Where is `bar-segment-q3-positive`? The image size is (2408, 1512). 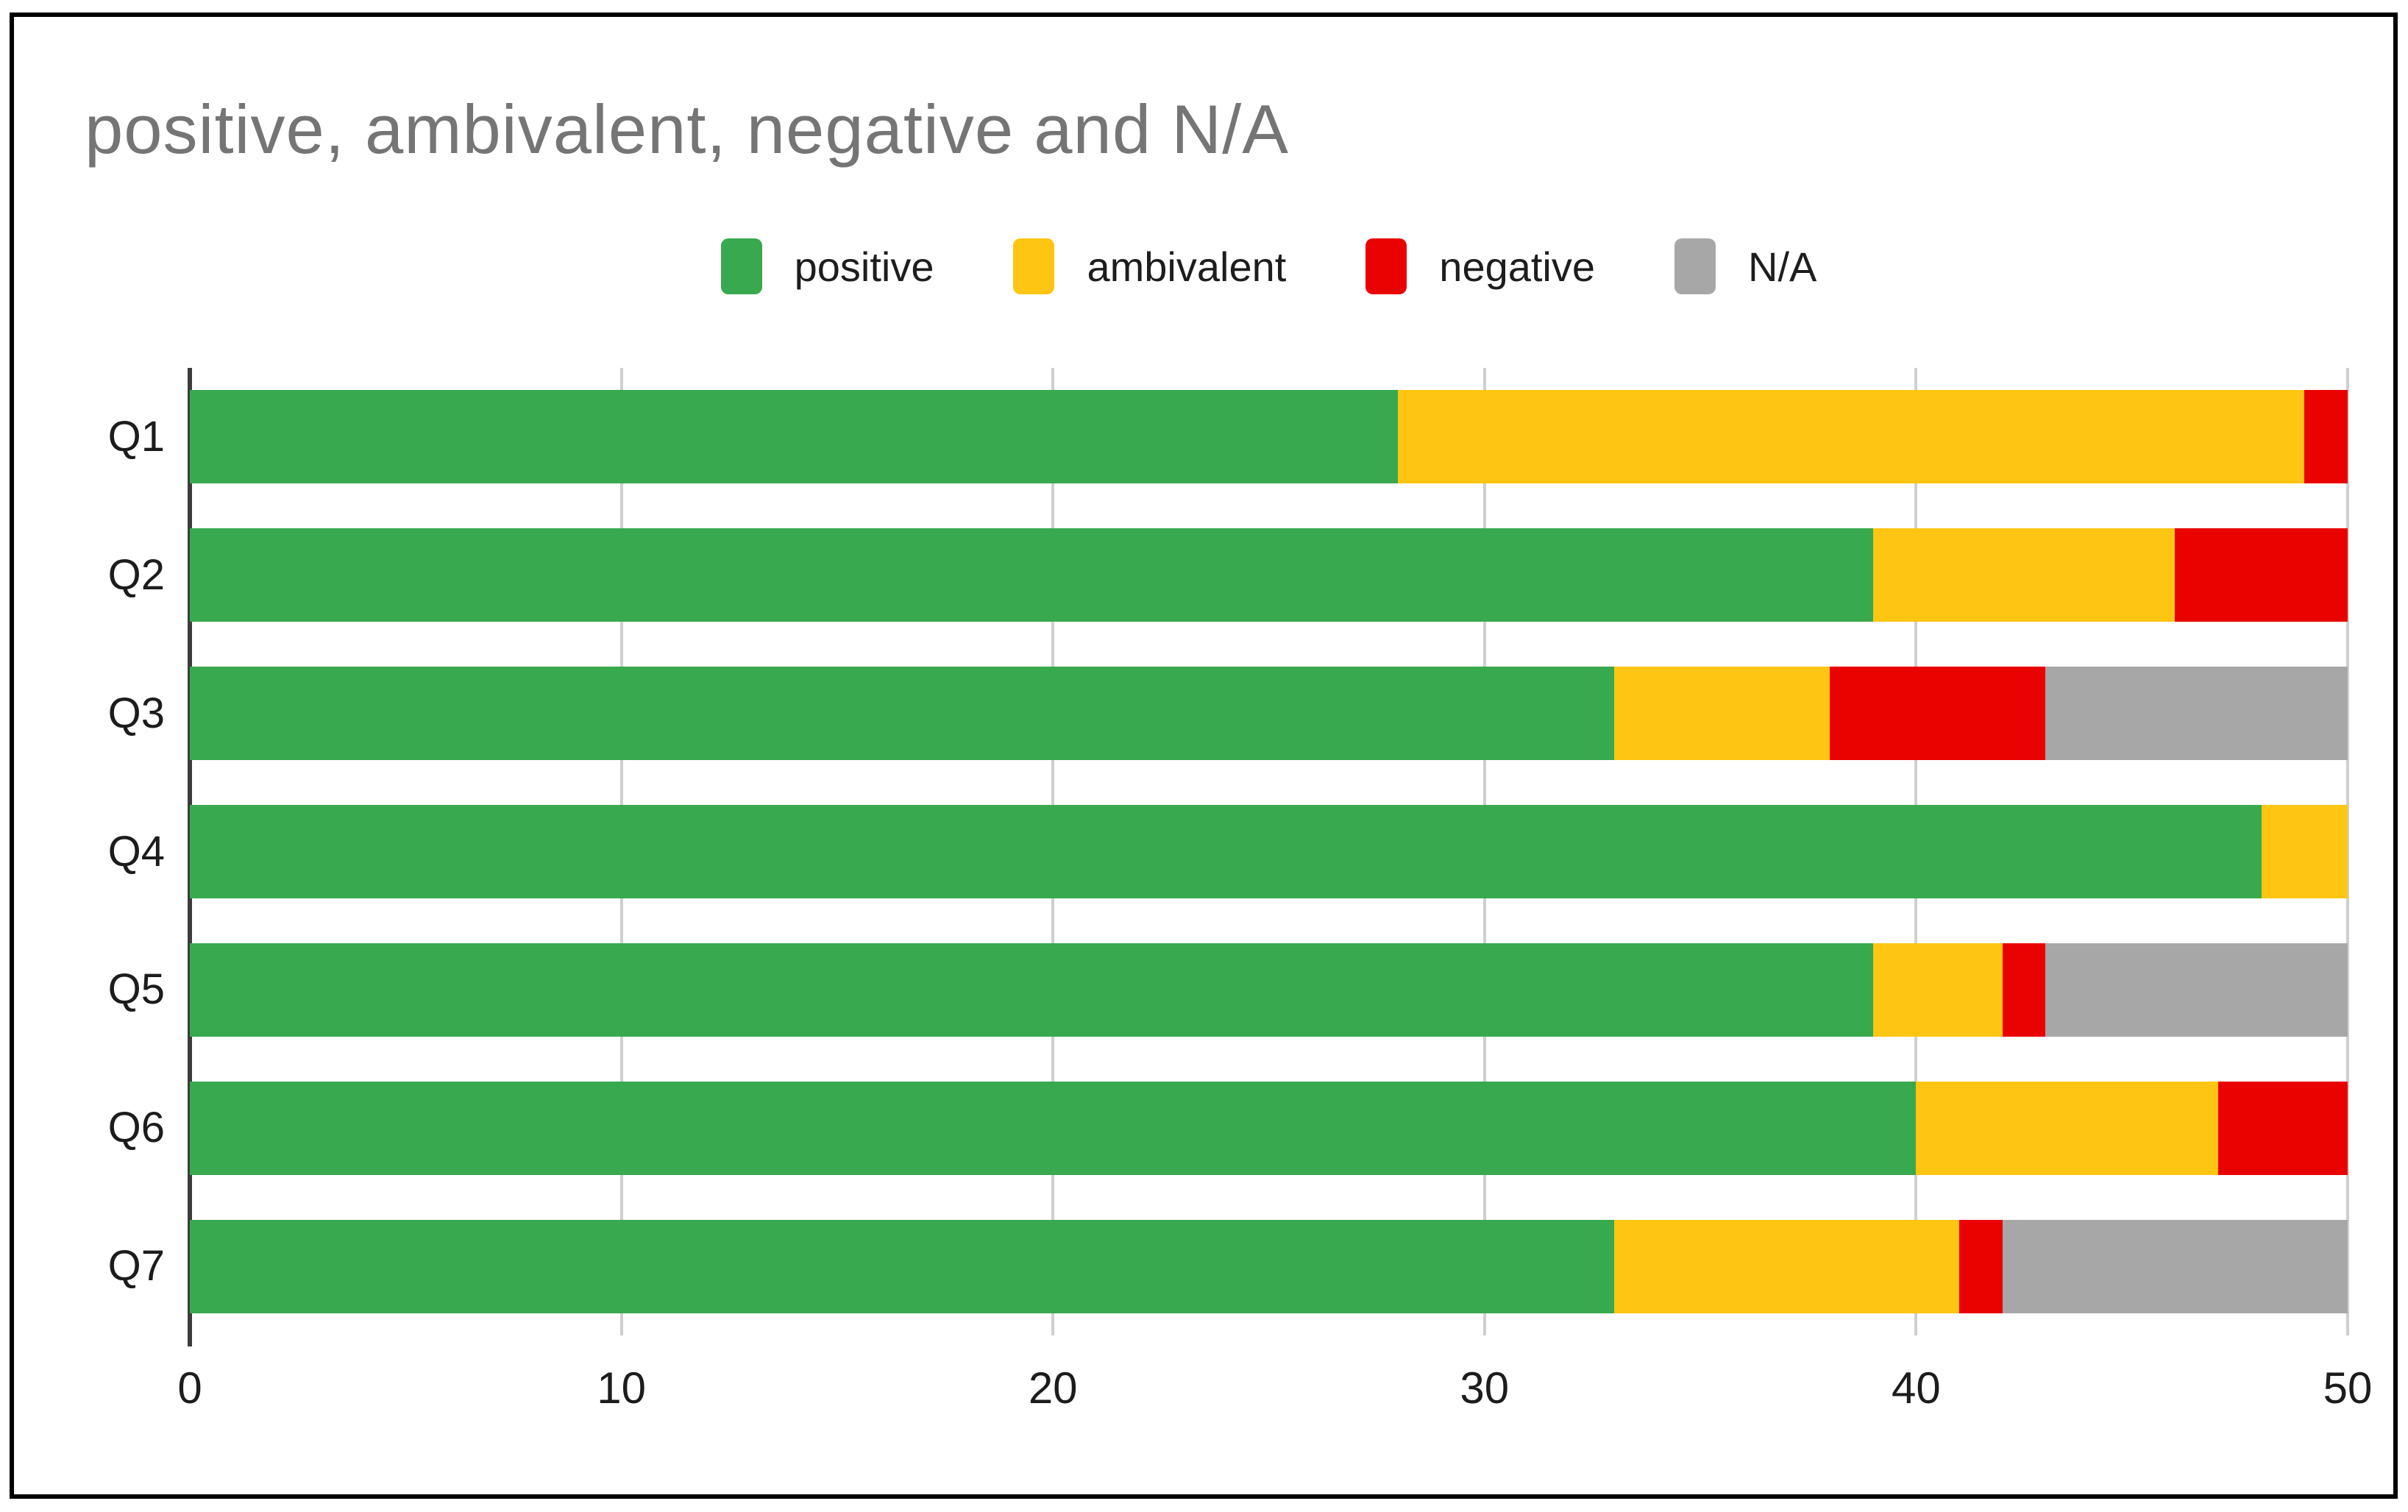 bar-segment-q3-positive is located at coordinates (902, 714).